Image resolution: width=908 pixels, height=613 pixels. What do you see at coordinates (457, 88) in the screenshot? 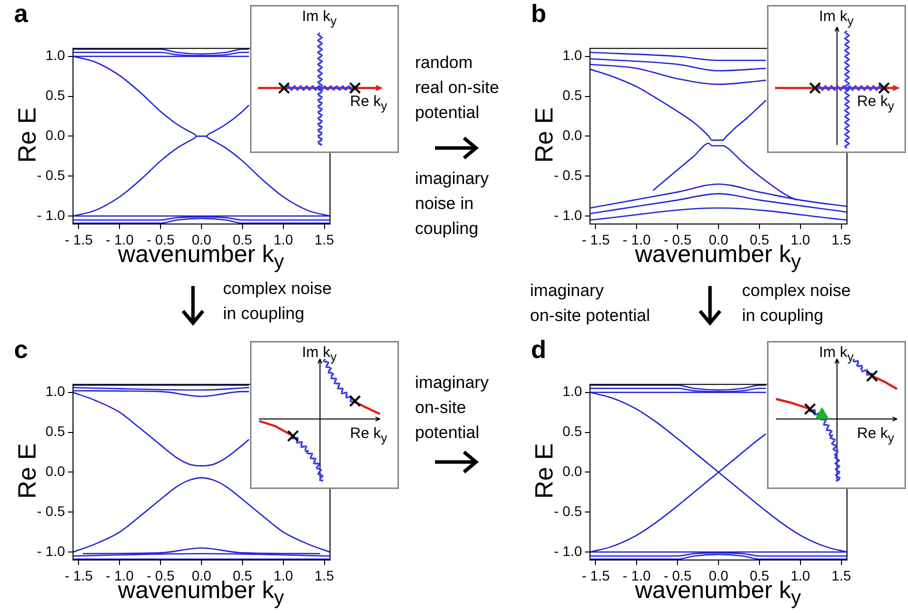
I see `text: random real on-site potential` at bounding box center [457, 88].